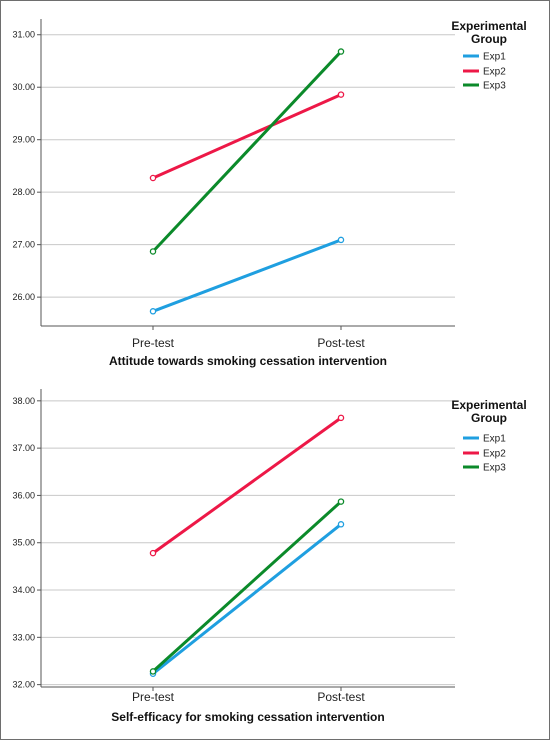 This screenshot has height=740, width=550. Describe the element at coordinates (23, 297) in the screenshot. I see `y-tick-label: 26.00` at that location.